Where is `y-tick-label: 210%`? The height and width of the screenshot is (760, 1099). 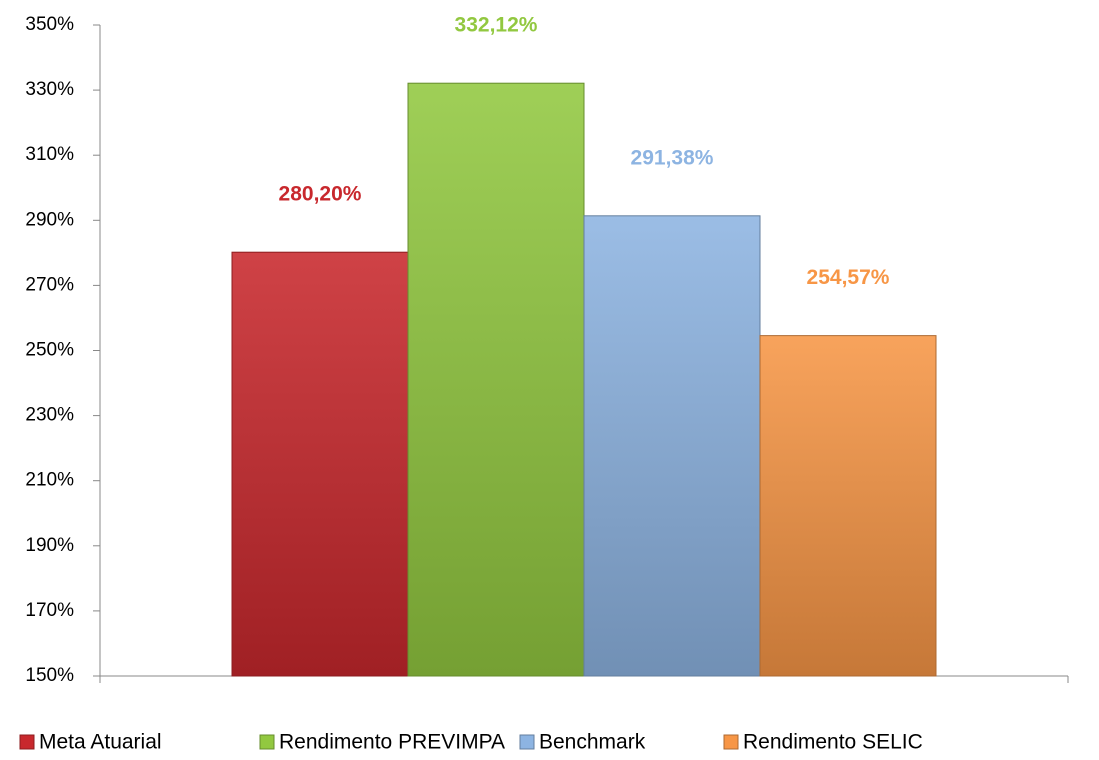 y-tick-label: 210% is located at coordinates (49, 480).